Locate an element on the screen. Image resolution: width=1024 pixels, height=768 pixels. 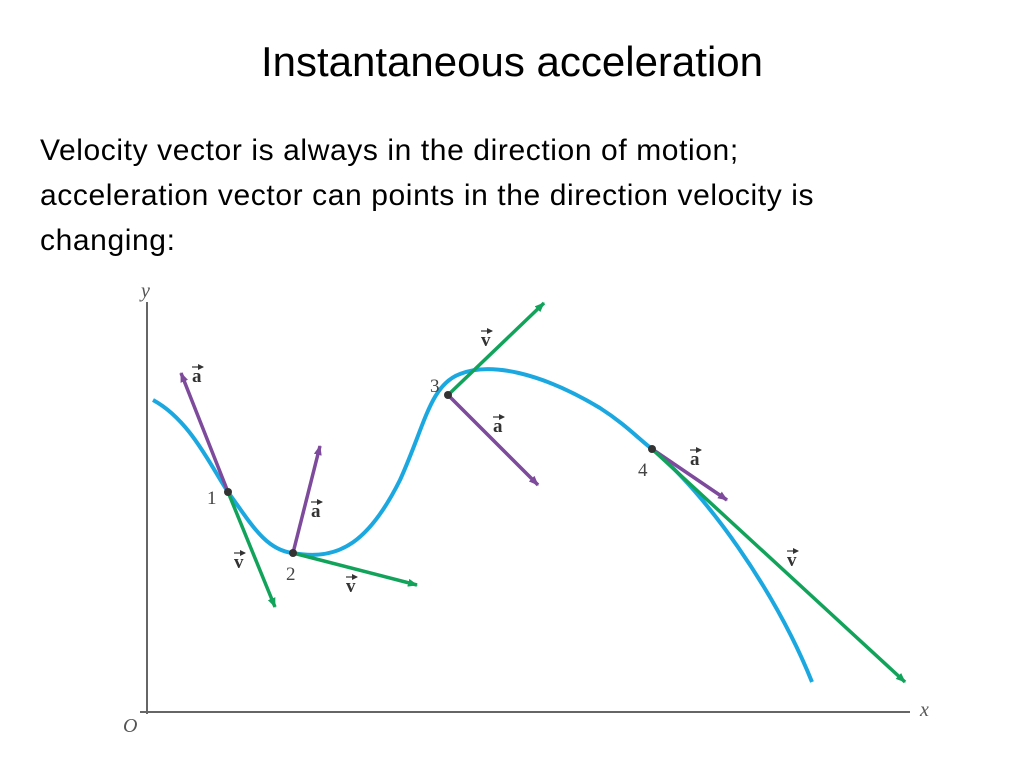
origin-label: O is located at coordinates (130, 726).